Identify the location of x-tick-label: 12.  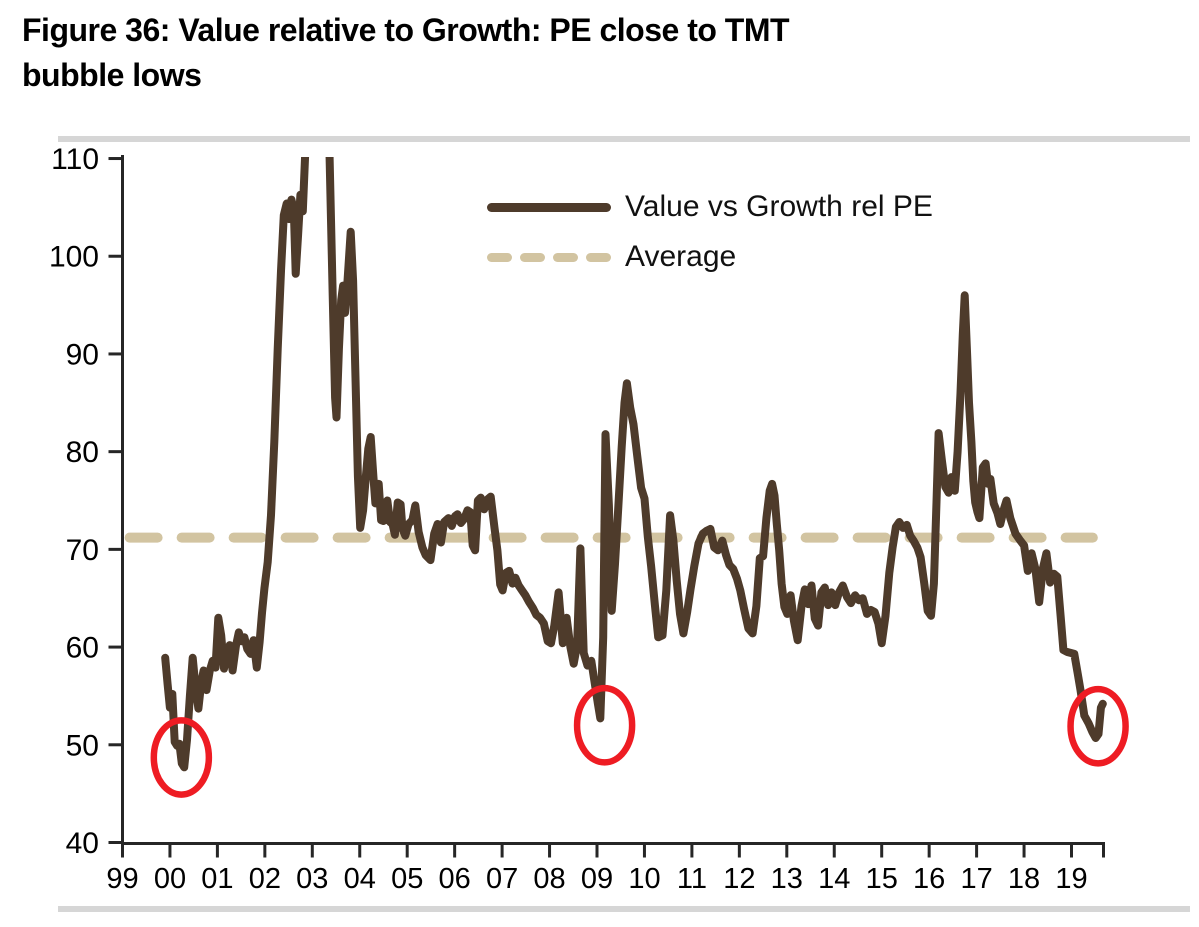
(739, 879).